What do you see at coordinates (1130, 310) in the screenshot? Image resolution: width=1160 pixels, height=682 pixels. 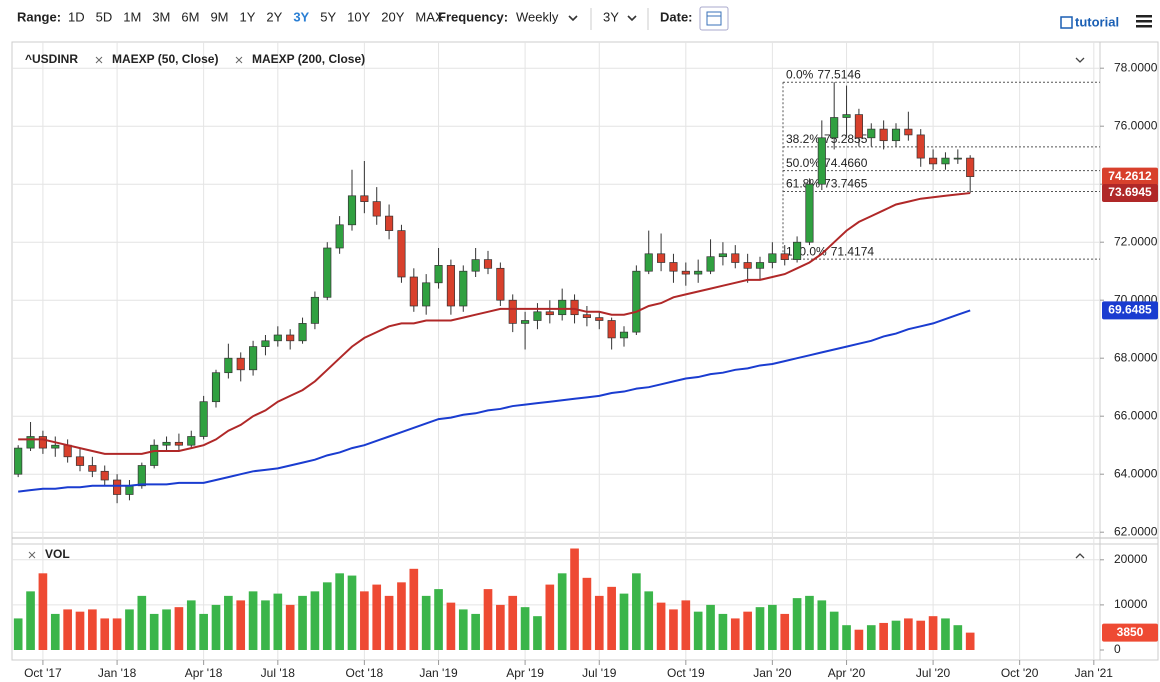 I see `ma-value-tag-bg` at bounding box center [1130, 310].